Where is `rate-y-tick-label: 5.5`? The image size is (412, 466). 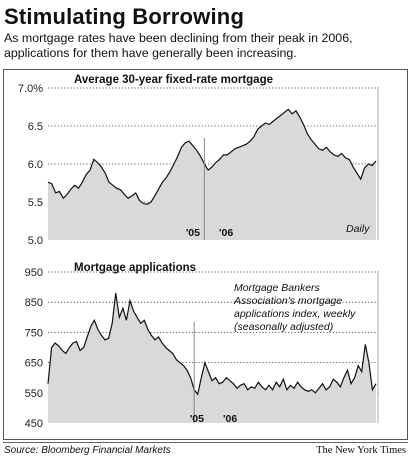 rate-y-tick-label: 5.5 is located at coordinates (35, 203).